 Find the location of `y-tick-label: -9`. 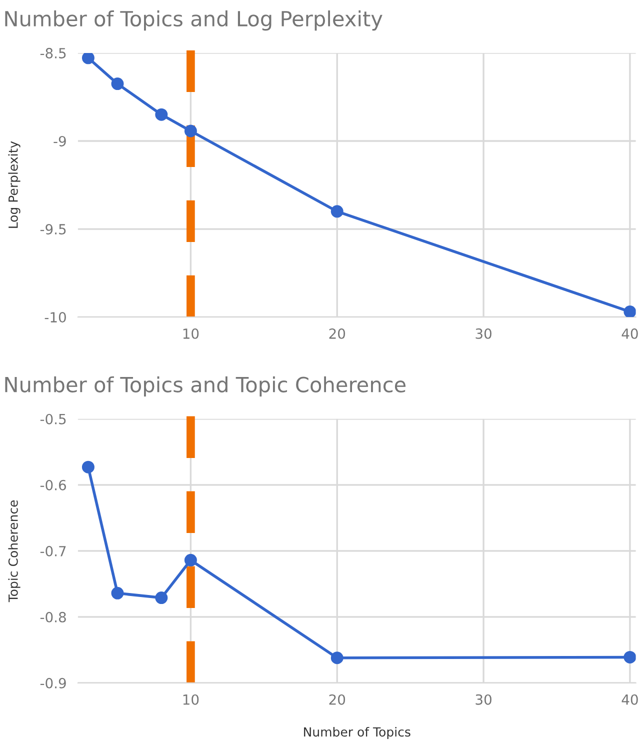

y-tick-label: -9 is located at coordinates (60, 141).